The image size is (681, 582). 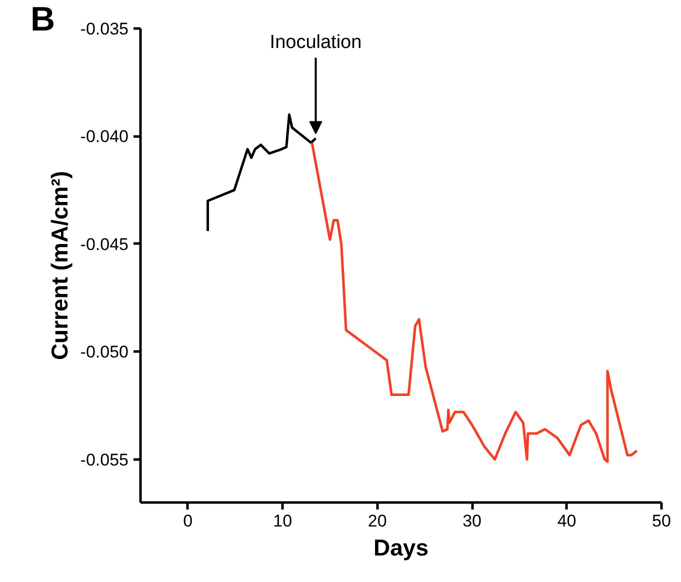 I want to click on x-tick-label: 30, so click(x=472, y=521).